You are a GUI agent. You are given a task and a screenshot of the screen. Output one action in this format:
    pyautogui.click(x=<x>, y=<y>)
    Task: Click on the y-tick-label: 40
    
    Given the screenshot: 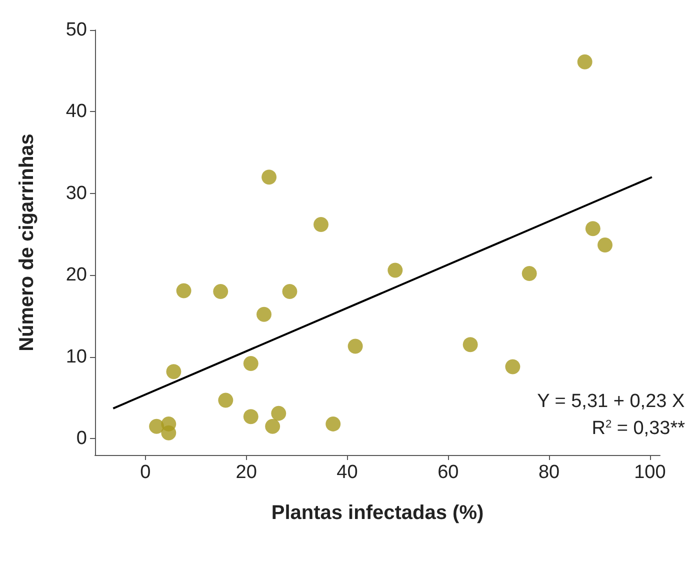 What is the action you would take?
    pyautogui.click(x=76, y=111)
    